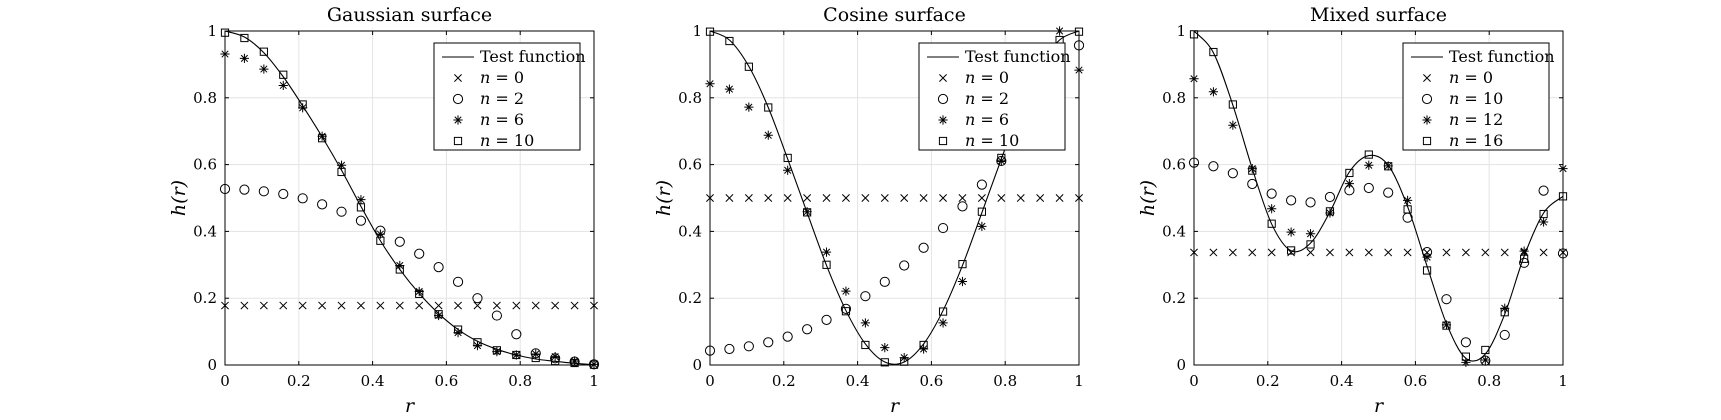 The width and height of the screenshot is (1721, 420). What do you see at coordinates (507, 119) in the screenshot?
I see `legend-value: = 6` at bounding box center [507, 119].